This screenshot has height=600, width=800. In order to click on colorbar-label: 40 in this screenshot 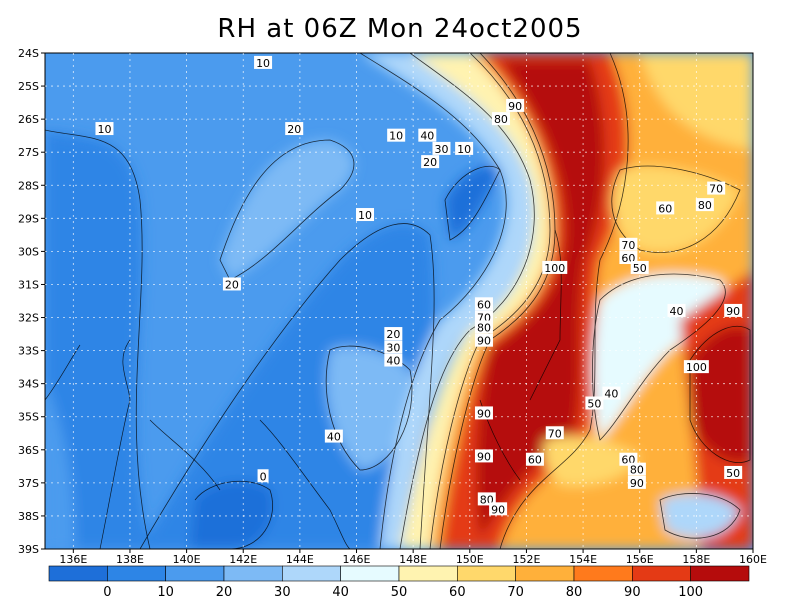, I will do `click(340, 592)`.